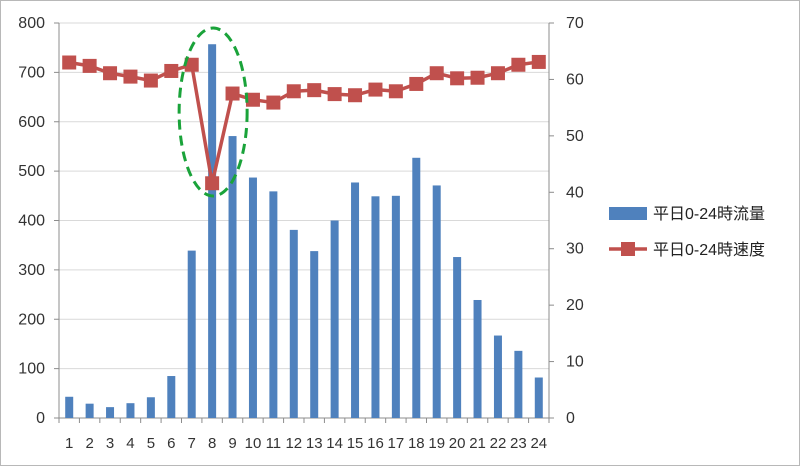 This screenshot has width=800, height=472. I want to click on left-y-tick-label: 500, so click(31, 171).